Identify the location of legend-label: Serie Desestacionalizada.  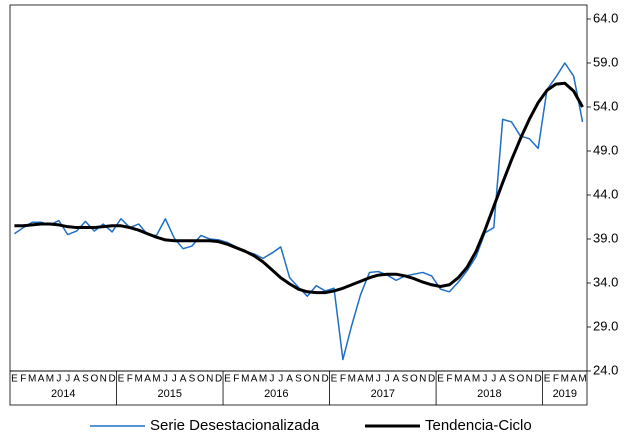
(235, 425).